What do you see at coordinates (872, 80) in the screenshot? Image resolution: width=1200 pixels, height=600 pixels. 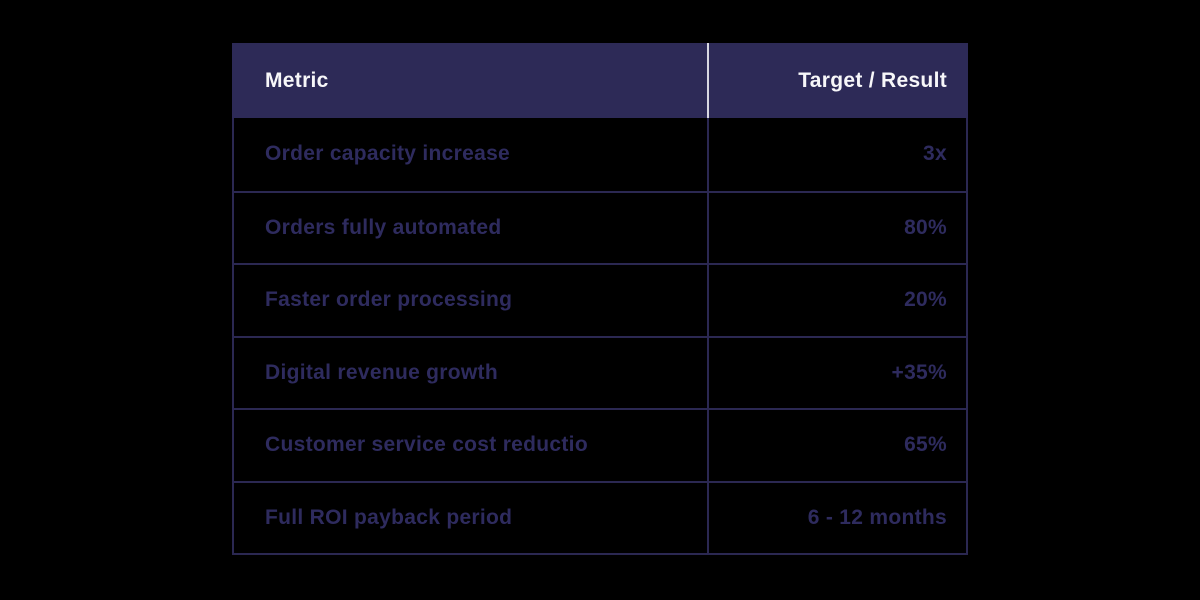 I see `column-header-target-result: Target / Result` at bounding box center [872, 80].